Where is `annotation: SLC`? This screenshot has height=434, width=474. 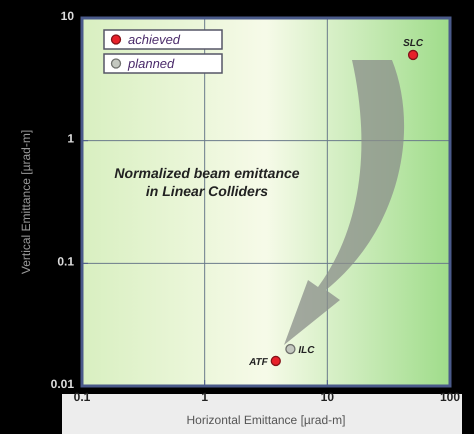
annotation: SLC is located at coordinates (413, 43).